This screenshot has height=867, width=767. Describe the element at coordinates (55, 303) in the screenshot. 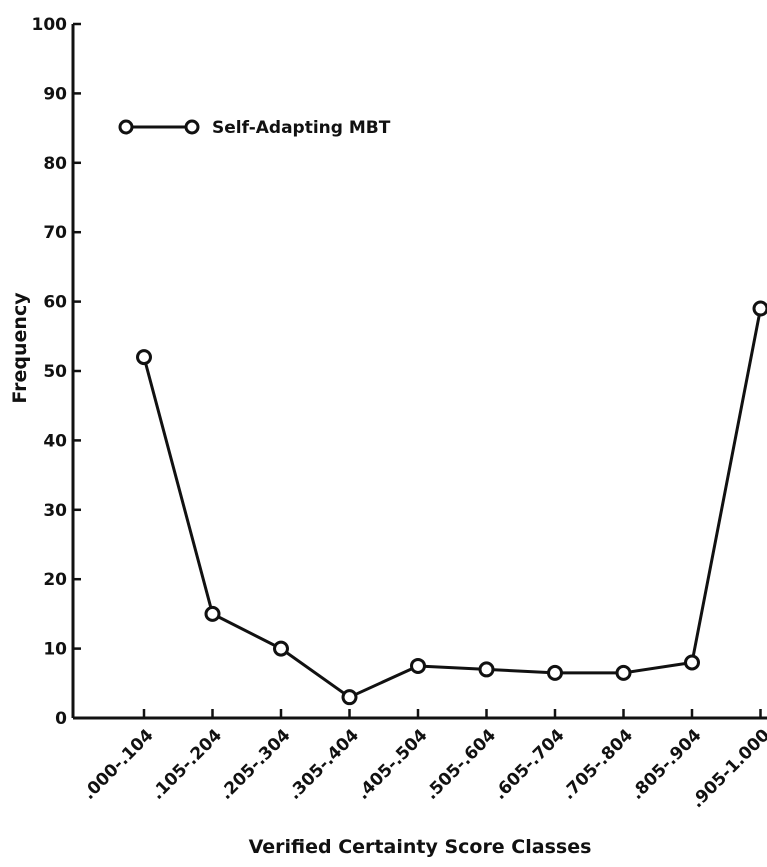

I see `y-tick-label: 60` at that location.